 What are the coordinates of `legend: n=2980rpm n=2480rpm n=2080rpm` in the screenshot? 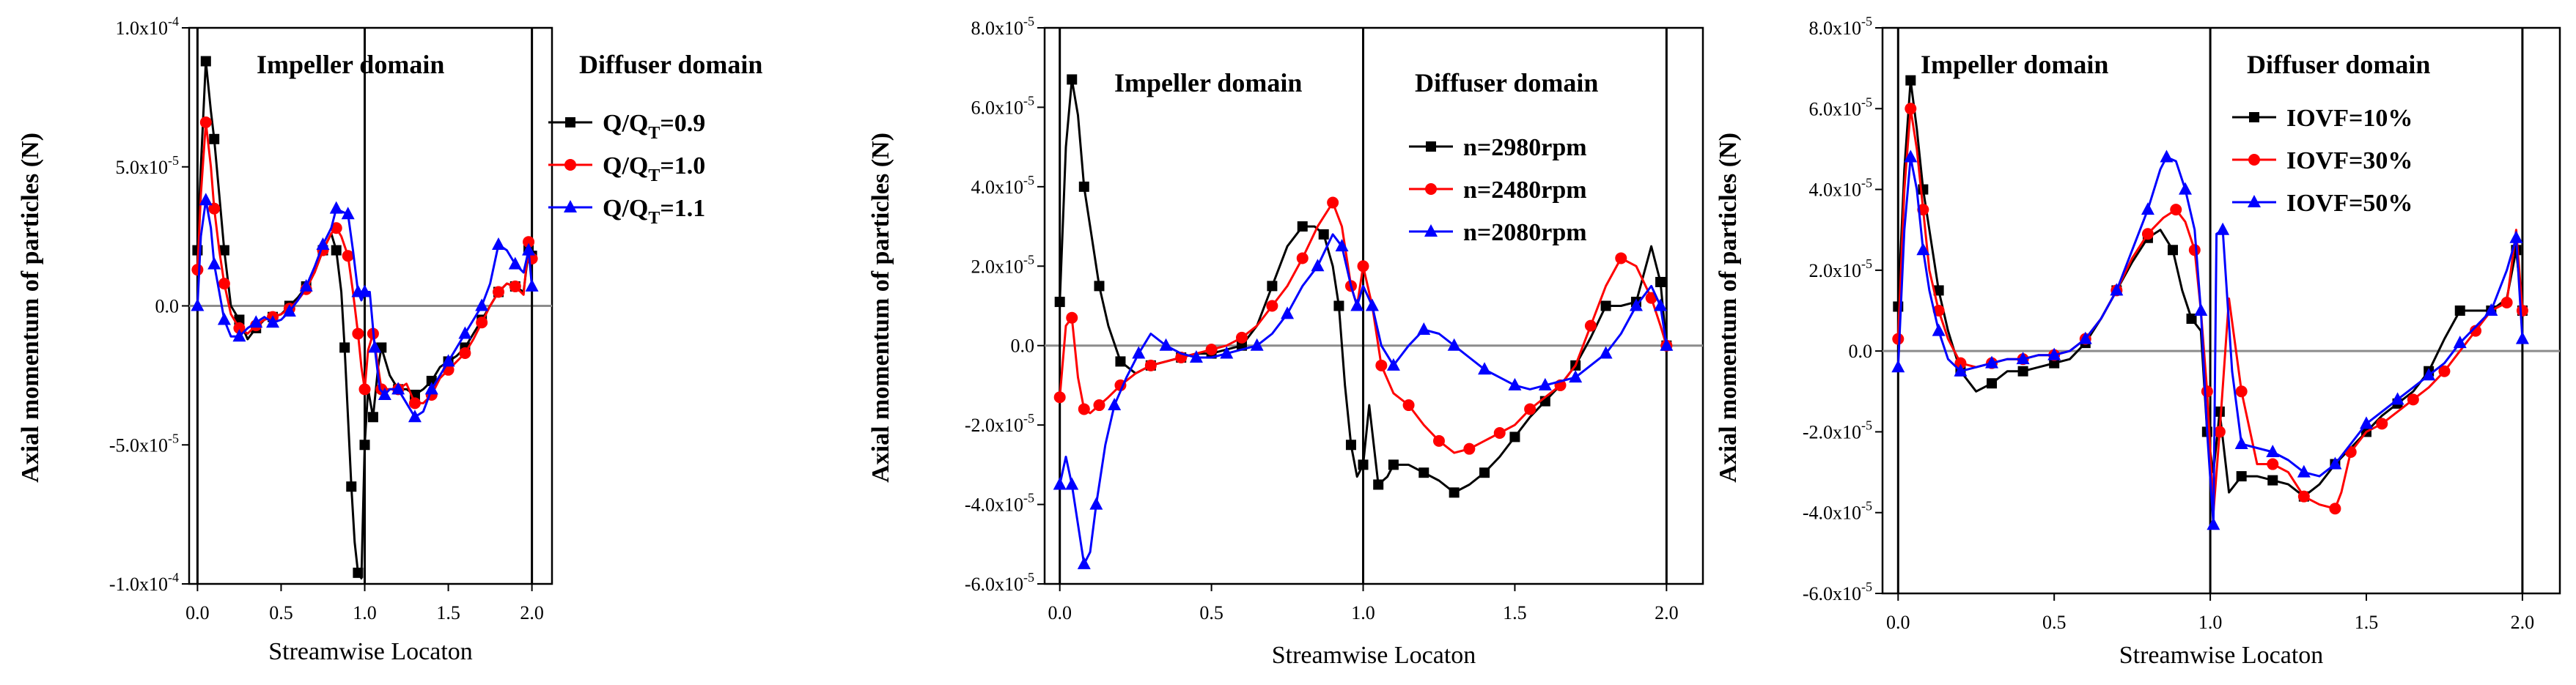 It's located at (1498, 190).